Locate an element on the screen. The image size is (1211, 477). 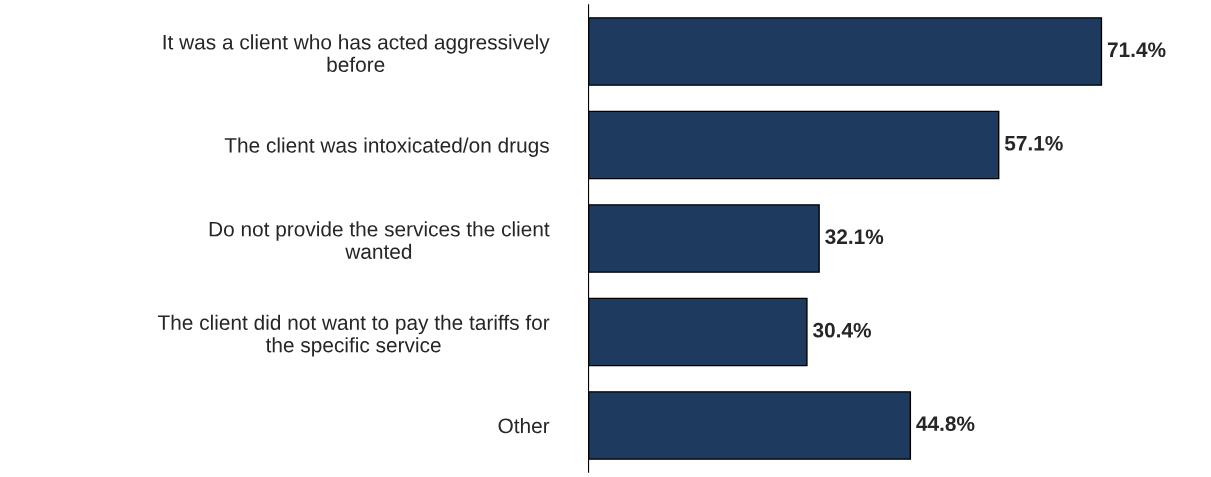
y-tick-label: Do not provide the services the client wanted is located at coordinates (379, 240).